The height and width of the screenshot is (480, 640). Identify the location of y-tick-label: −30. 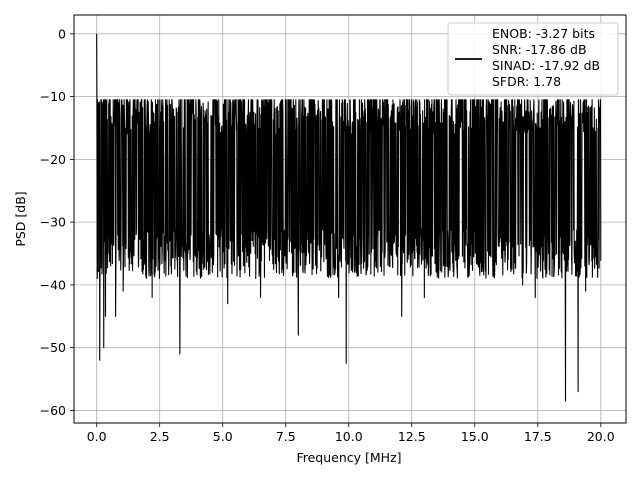
(53, 222).